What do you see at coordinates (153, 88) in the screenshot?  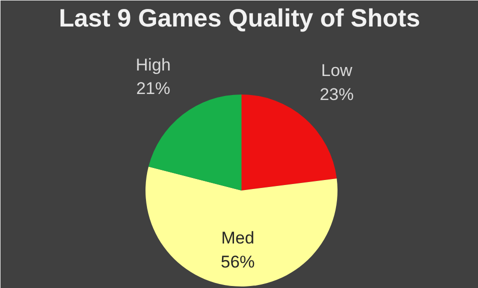 I see `data-label: 21%` at bounding box center [153, 88].